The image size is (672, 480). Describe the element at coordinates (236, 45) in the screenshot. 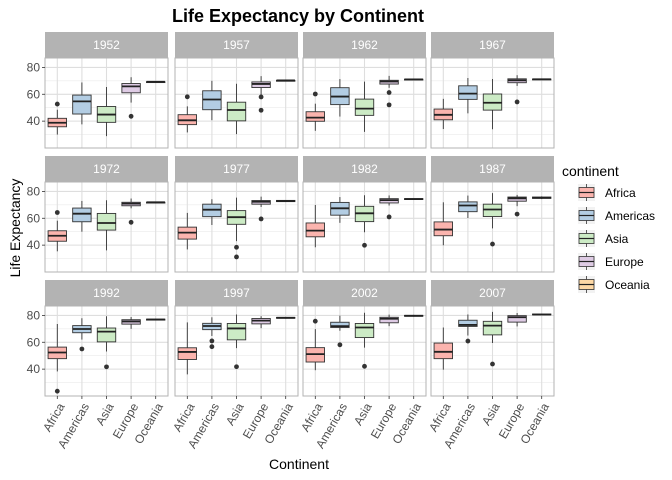

I see `strip-label: 1957` at that location.